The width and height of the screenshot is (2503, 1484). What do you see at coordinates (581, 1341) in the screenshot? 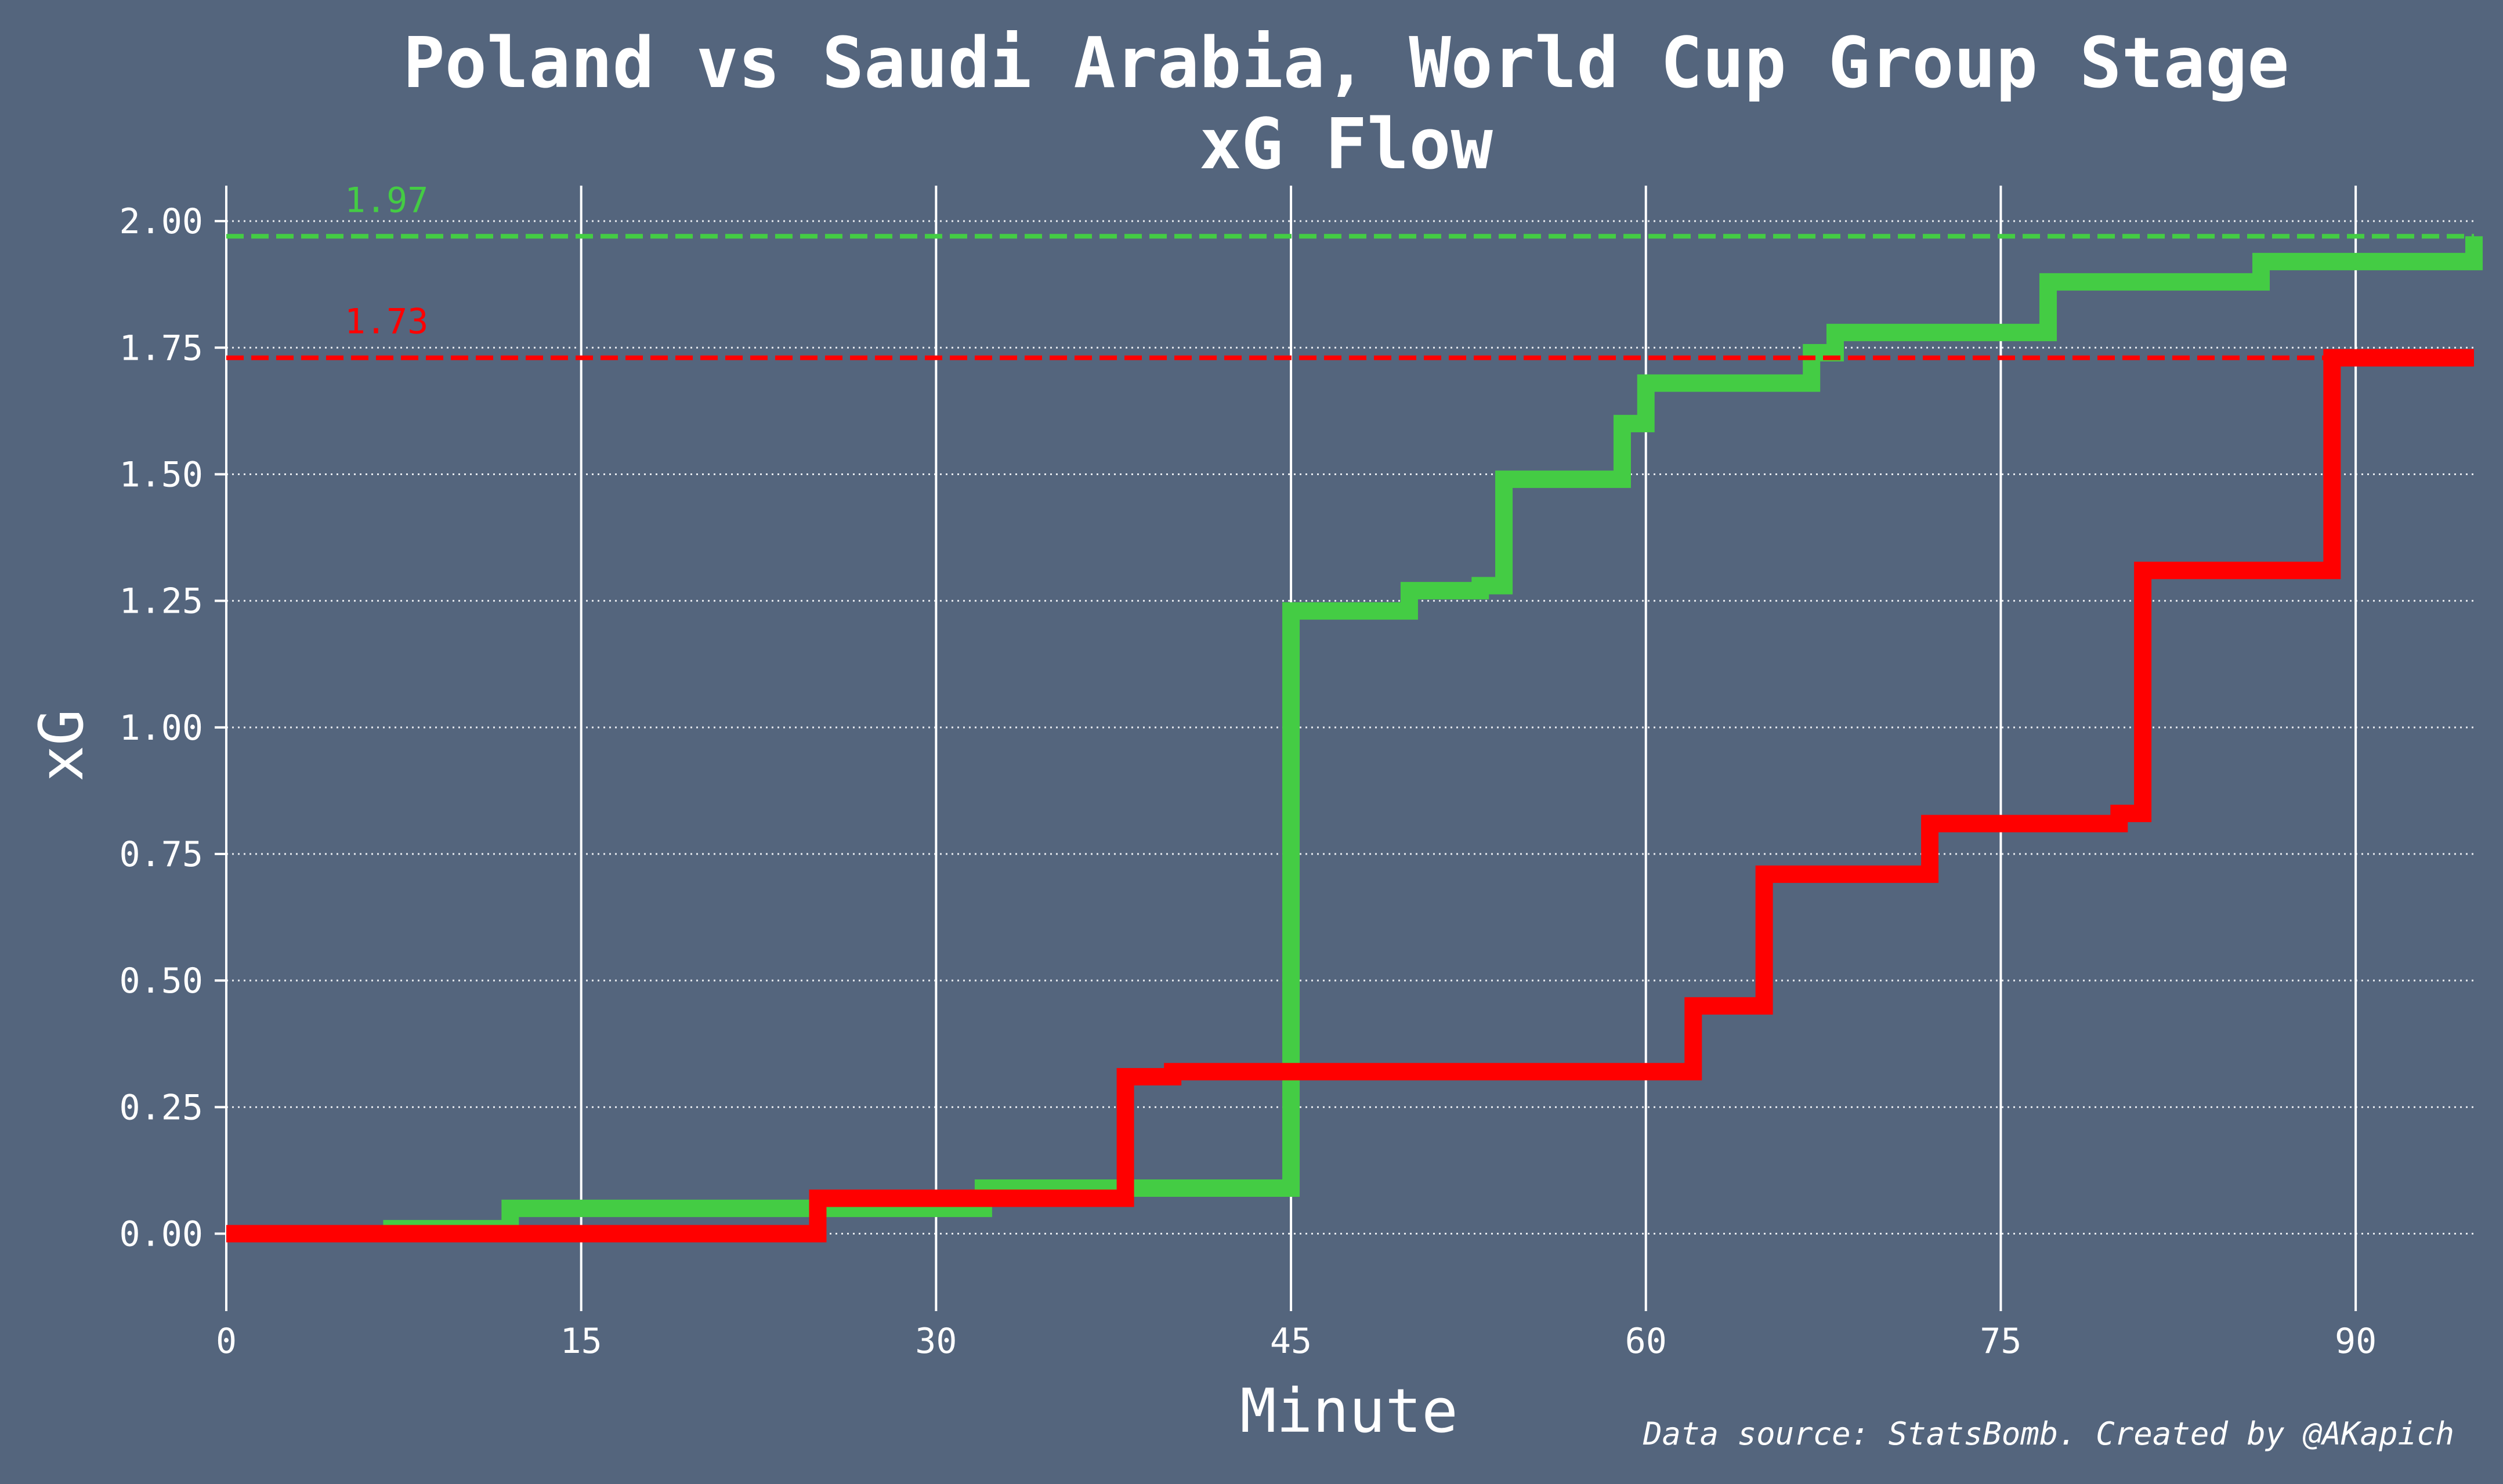
I see `x-tick-label-1: 15` at bounding box center [581, 1341].